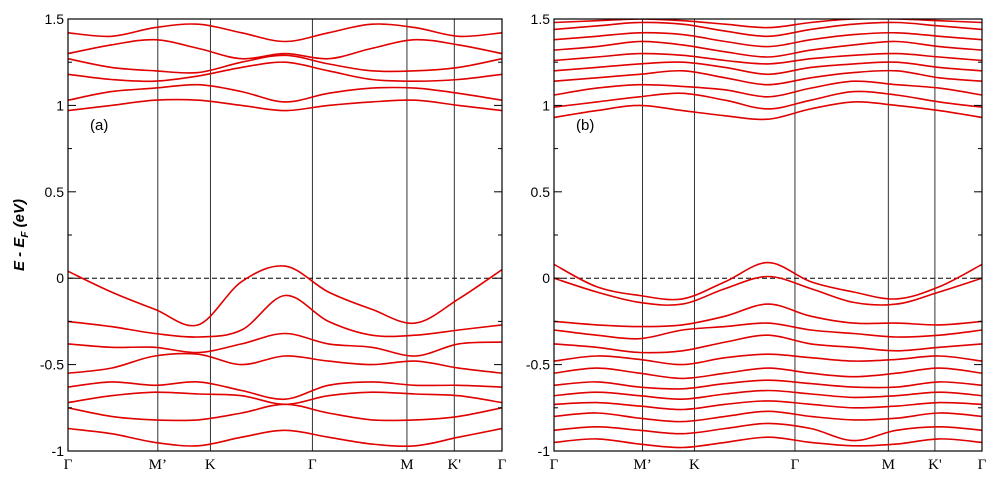 The height and width of the screenshot is (492, 1006). What do you see at coordinates (19, 254) in the screenshot?
I see `y-label-minus: -` at bounding box center [19, 254].